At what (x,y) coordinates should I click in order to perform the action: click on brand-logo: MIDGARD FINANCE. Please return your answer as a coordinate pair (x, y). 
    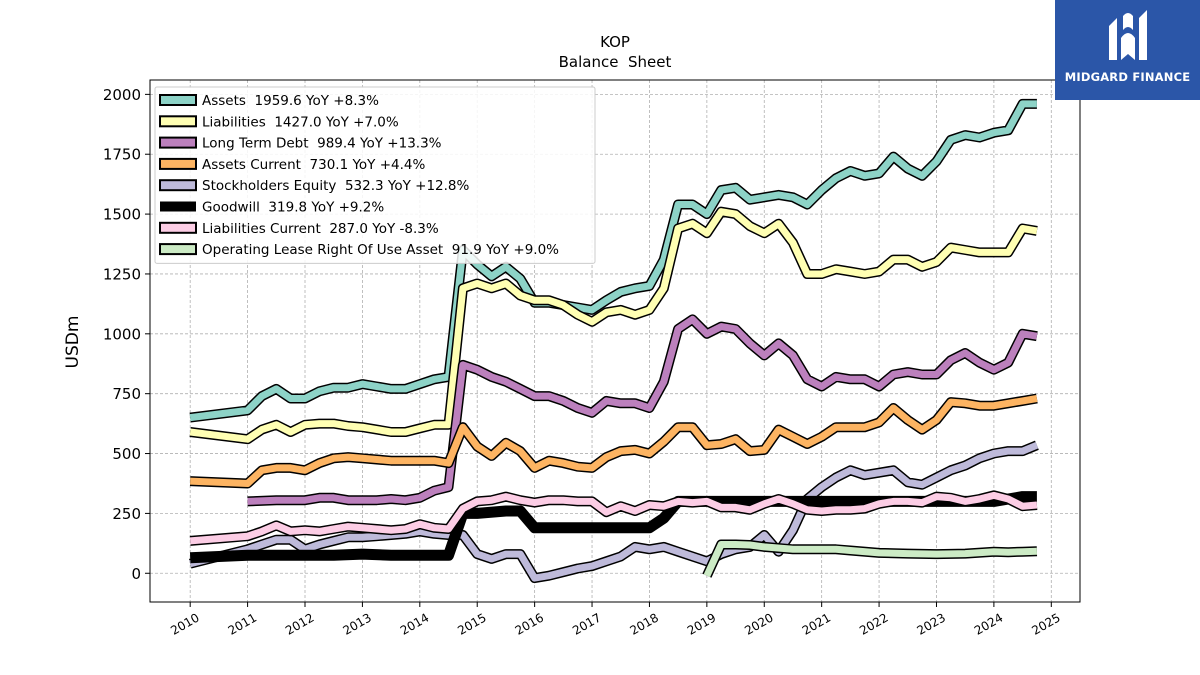
    Looking at the image, I should click on (1127, 50).